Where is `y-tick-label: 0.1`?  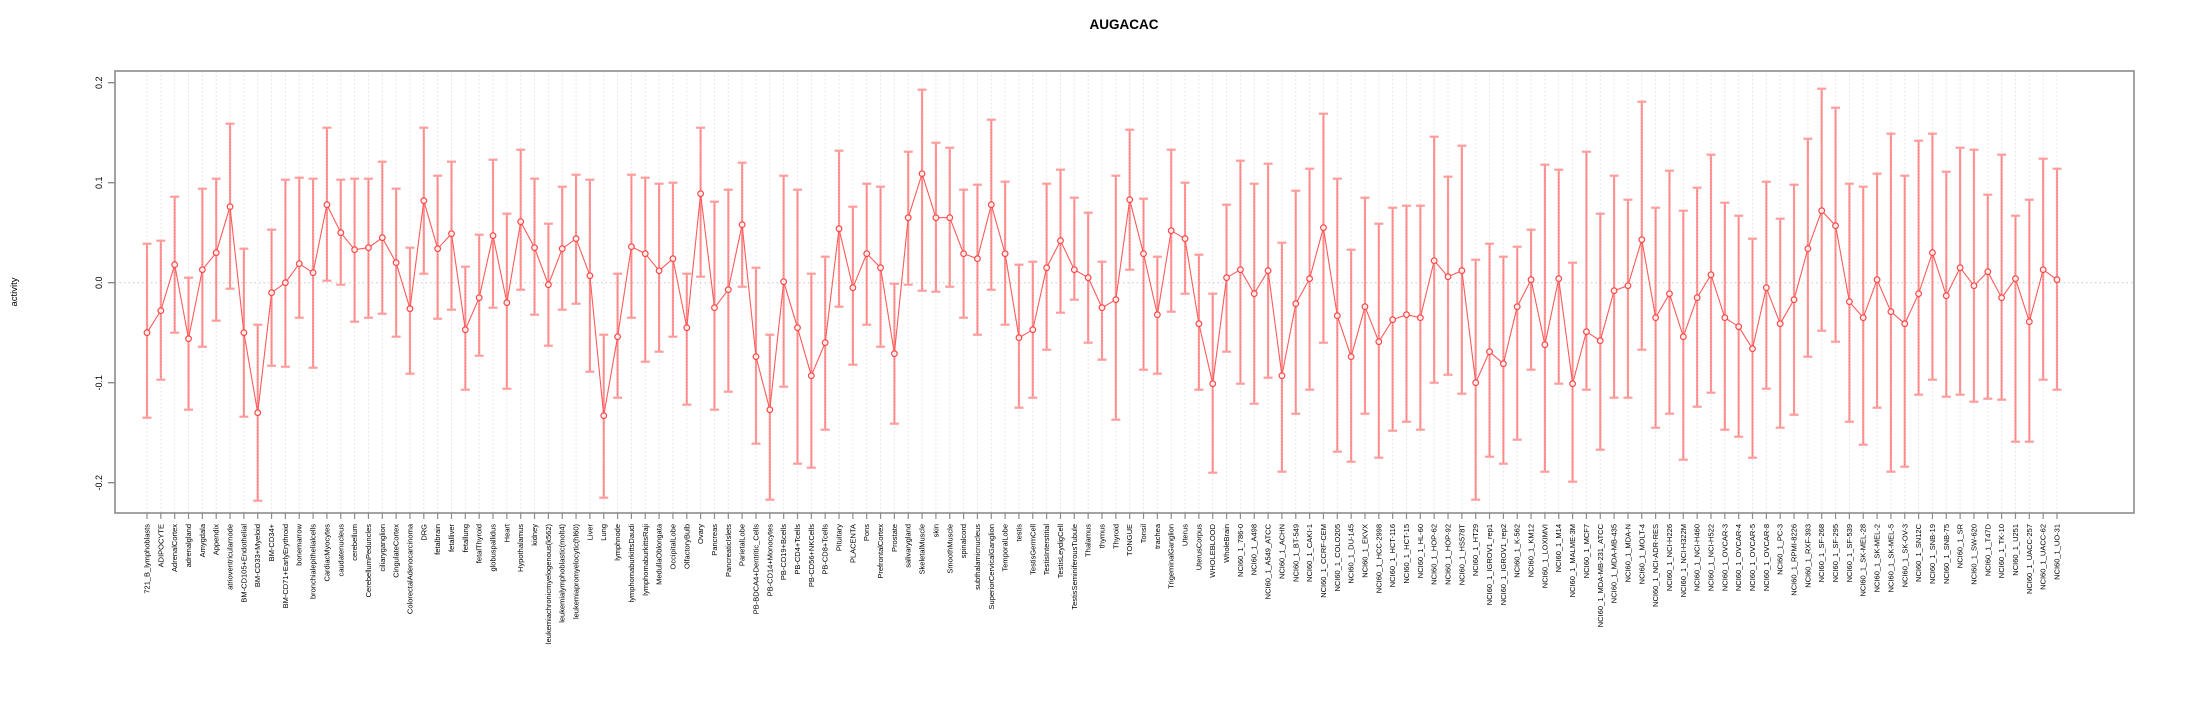 y-tick-label: 0.1 is located at coordinates (99, 182).